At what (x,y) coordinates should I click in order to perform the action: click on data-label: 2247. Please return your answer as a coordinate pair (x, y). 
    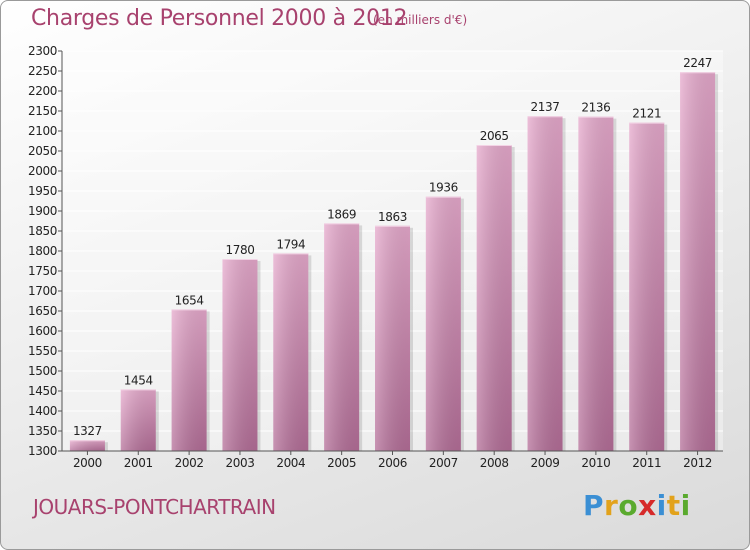
    Looking at the image, I should click on (697, 63).